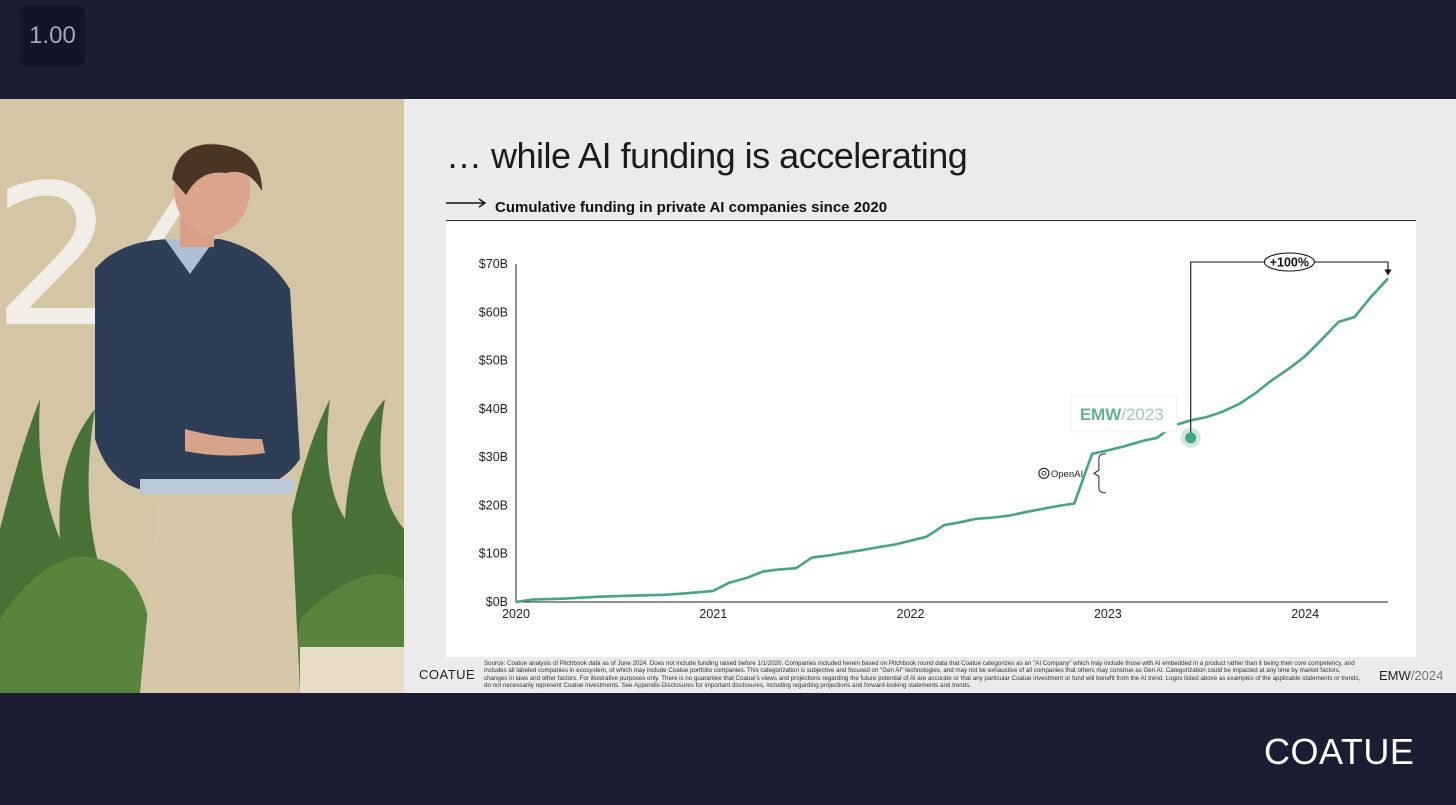  Describe the element at coordinates (1191, 438) in the screenshot. I see `event-marker-dot` at that location.